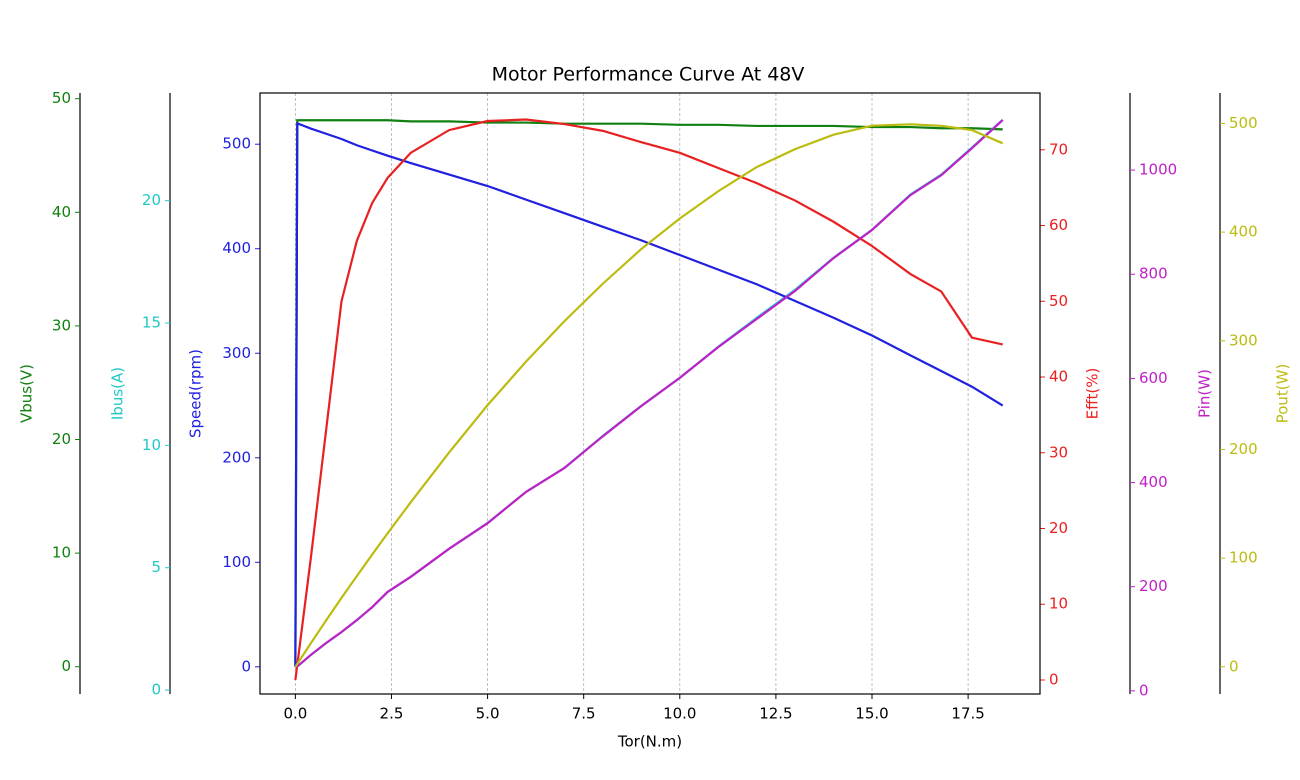 Image resolution: width=1300 pixels, height=780 pixels. What do you see at coordinates (679, 714) in the screenshot?
I see `x-tick-label: 10.0` at bounding box center [679, 714].